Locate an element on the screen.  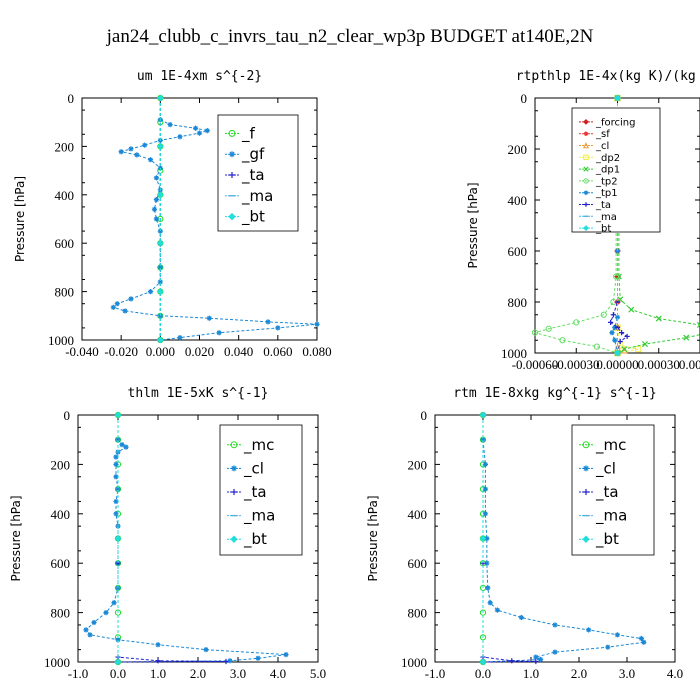
legend-label: _bt is located at coordinates (255, 539).